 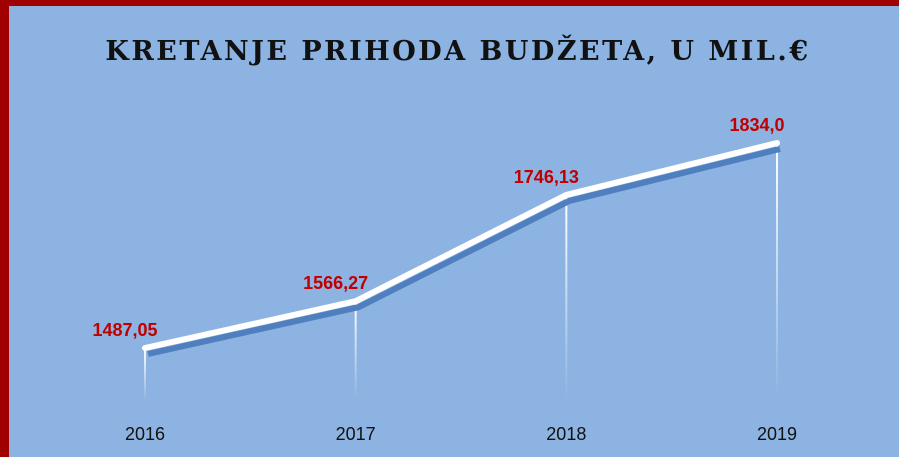 I want to click on x-tick-label: 2018, so click(x=566, y=434).